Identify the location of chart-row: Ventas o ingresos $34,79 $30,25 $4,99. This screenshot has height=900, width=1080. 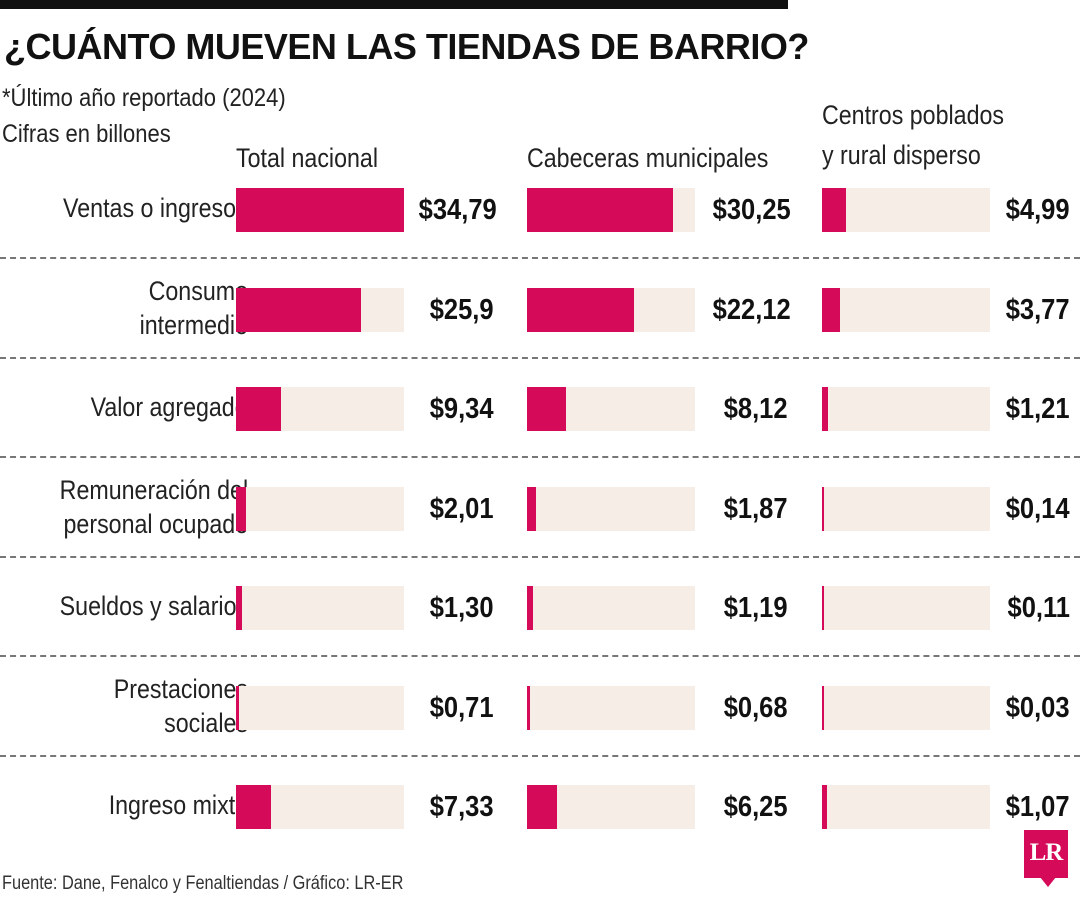
(540, 208).